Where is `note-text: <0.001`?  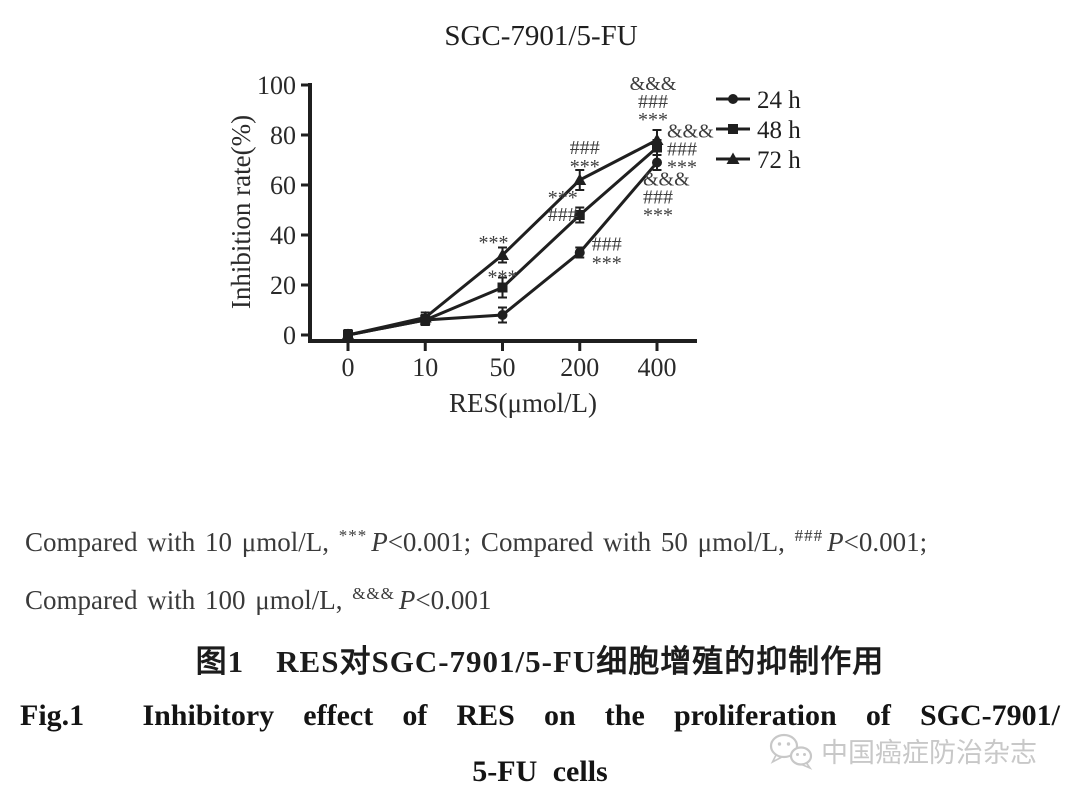 note-text: <0.001 is located at coordinates (453, 600).